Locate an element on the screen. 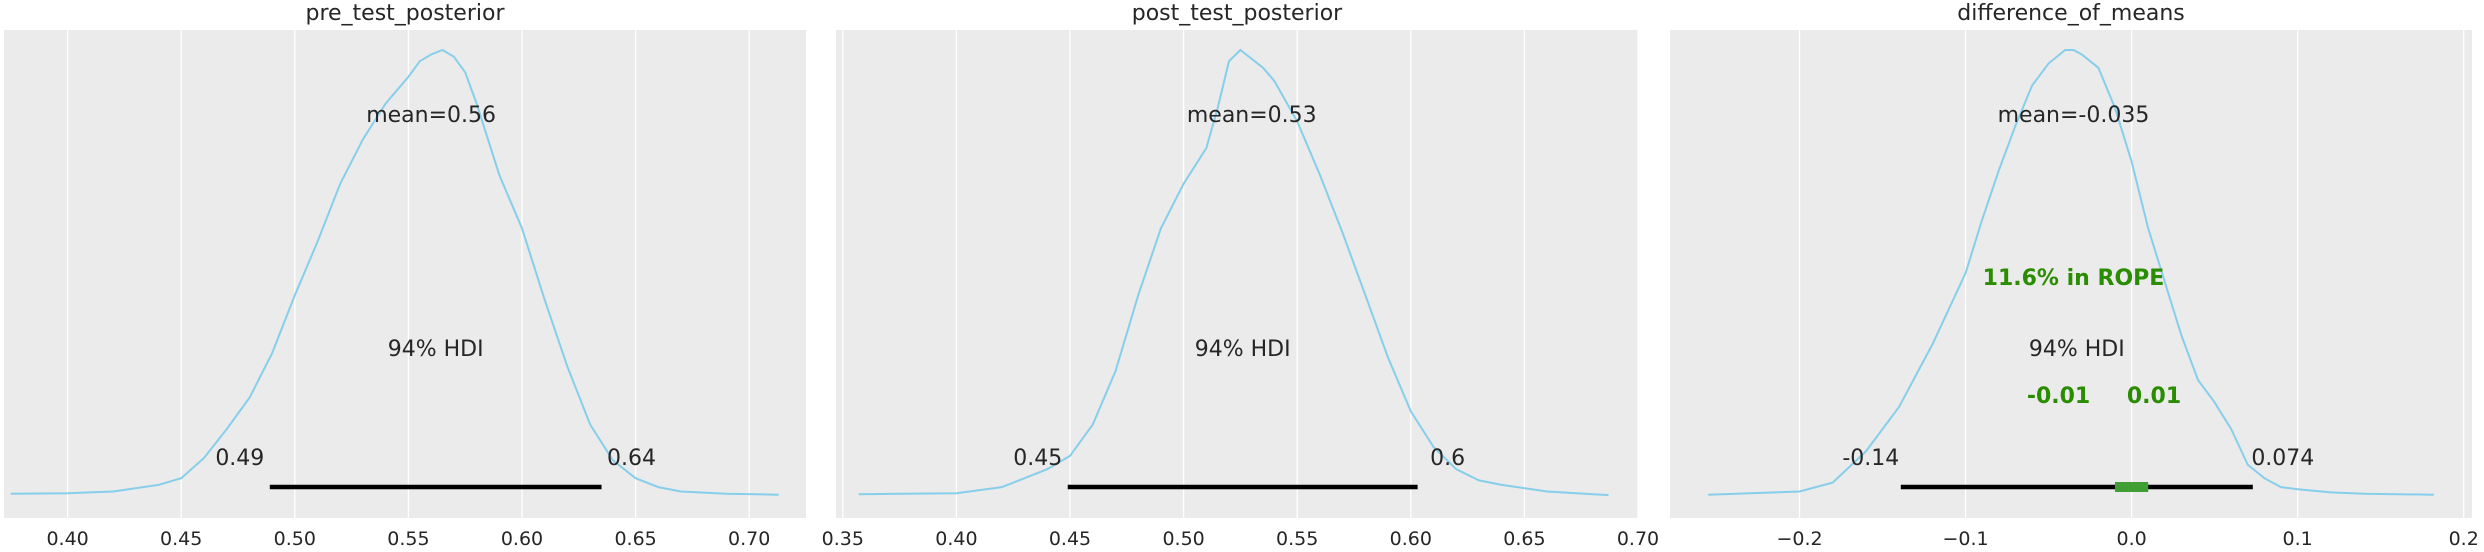  panel-title: difference_of_means is located at coordinates (2071, 13).